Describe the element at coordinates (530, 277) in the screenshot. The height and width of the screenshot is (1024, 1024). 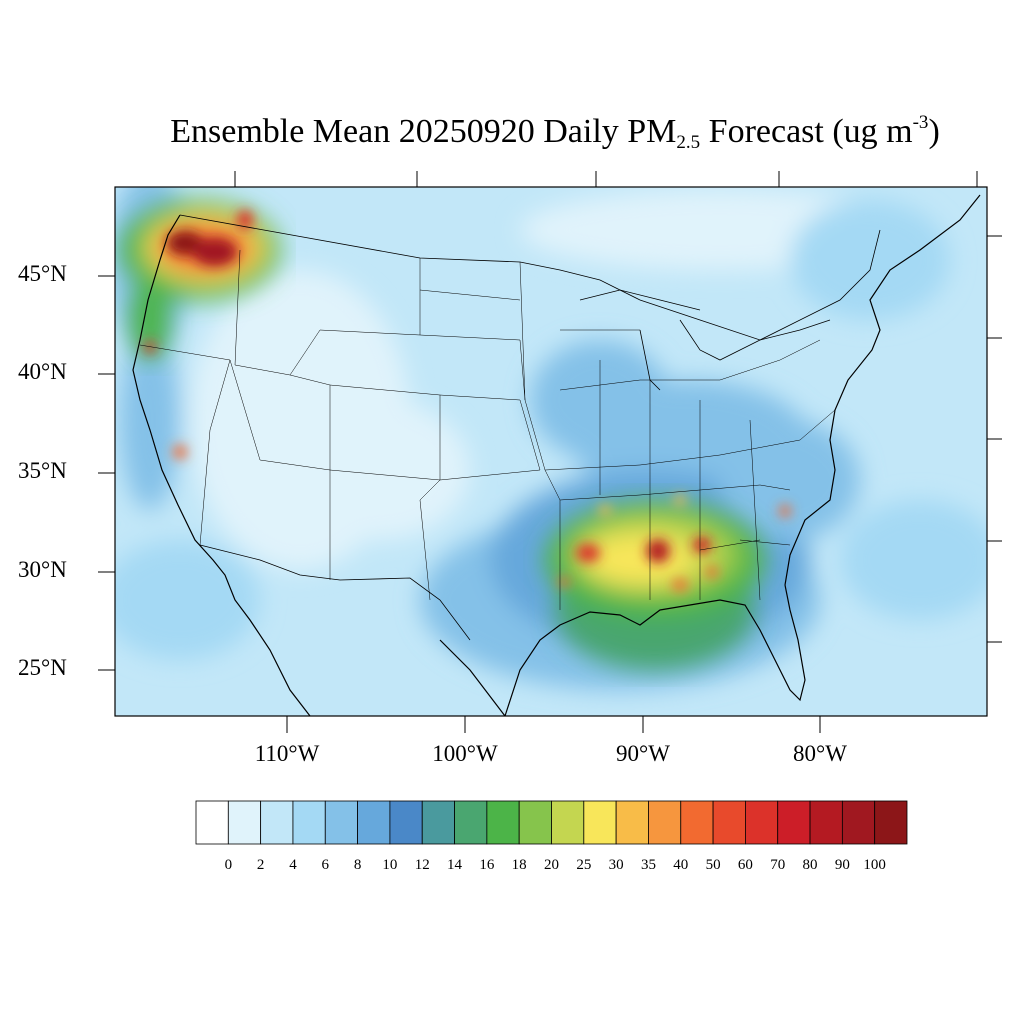
I see `border-canada` at that location.